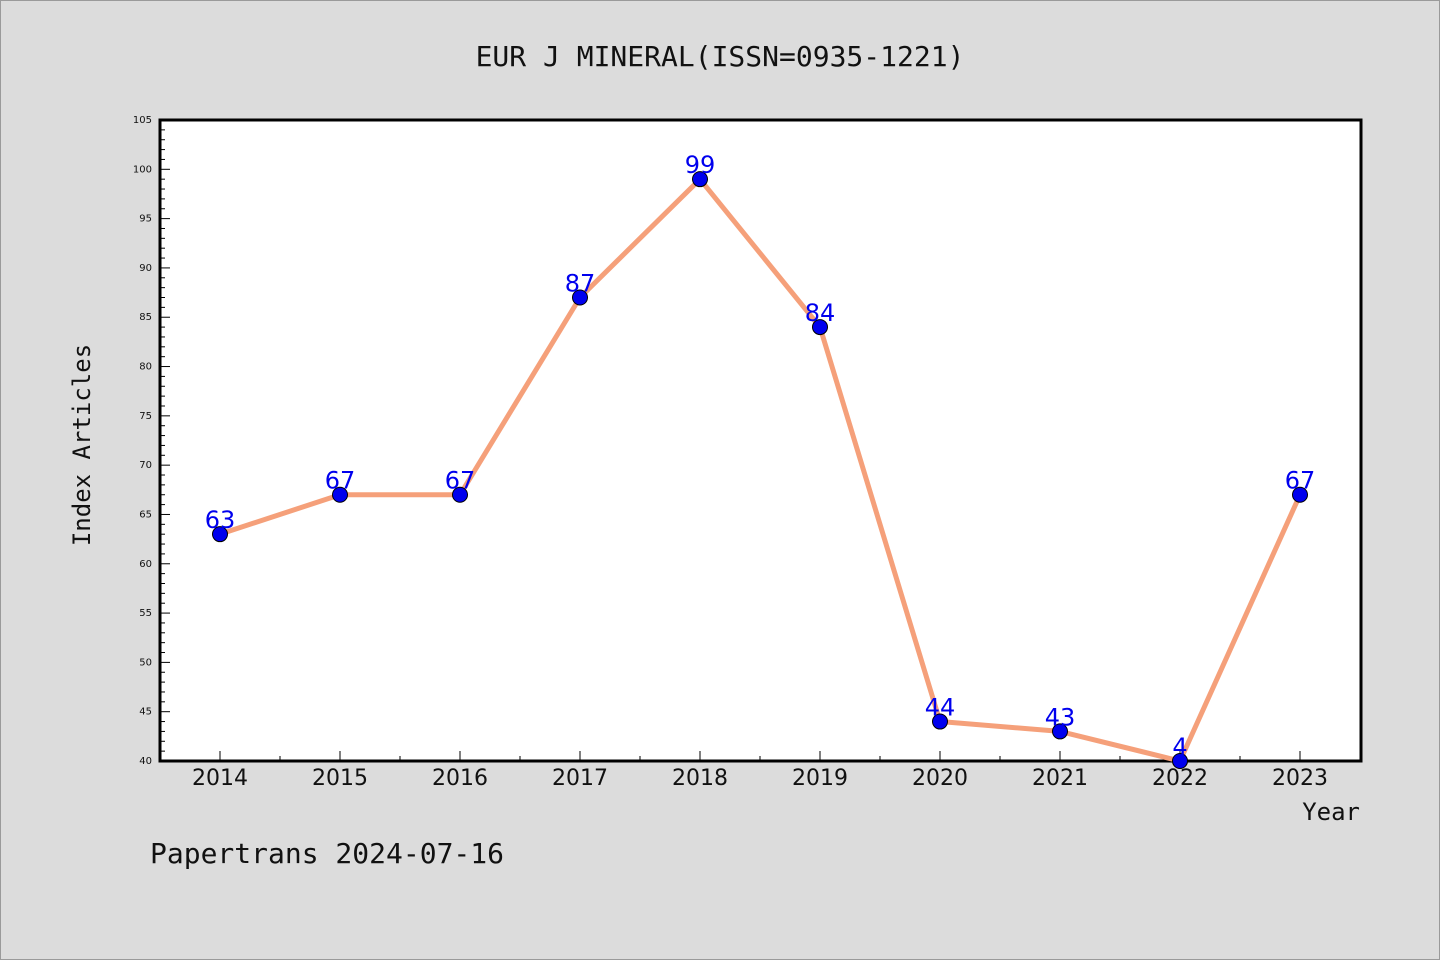 The image size is (1440, 960). What do you see at coordinates (145, 712) in the screenshot?
I see `y-tick-label: 45` at bounding box center [145, 712].